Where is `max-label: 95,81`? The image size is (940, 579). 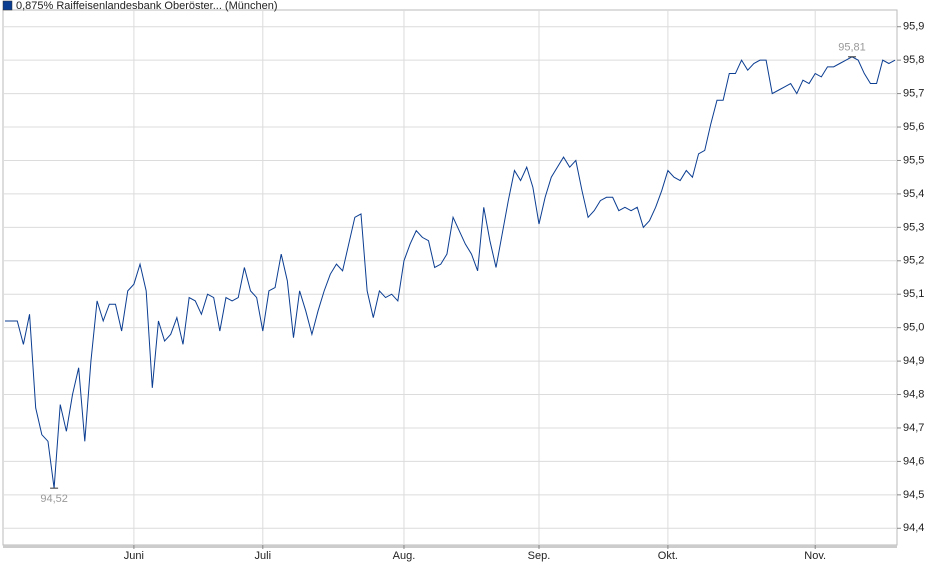 max-label: 95,81 is located at coordinates (852, 48).